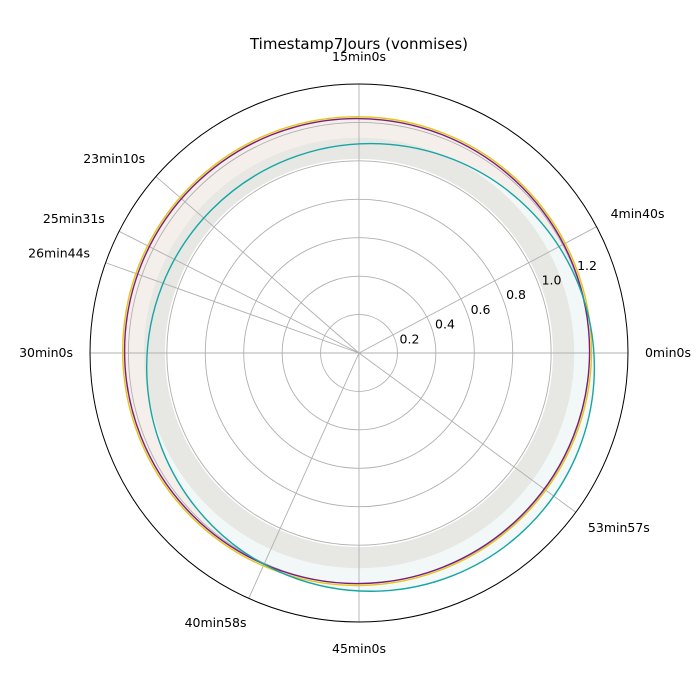 The height and width of the screenshot is (700, 700). What do you see at coordinates (216, 622) in the screenshot?
I see `angular-tick-label: 40min58s` at bounding box center [216, 622].